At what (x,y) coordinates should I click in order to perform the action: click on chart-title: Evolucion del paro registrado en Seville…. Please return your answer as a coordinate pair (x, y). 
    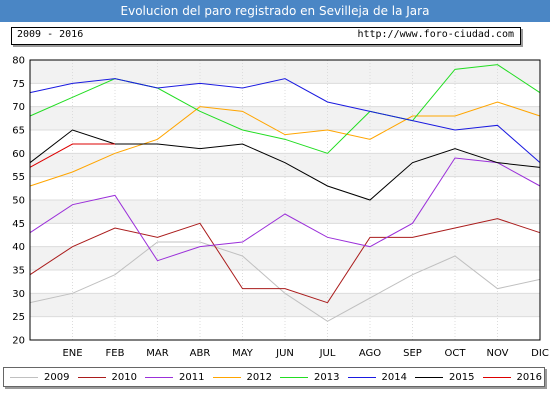
    Looking at the image, I should click on (275, 11).